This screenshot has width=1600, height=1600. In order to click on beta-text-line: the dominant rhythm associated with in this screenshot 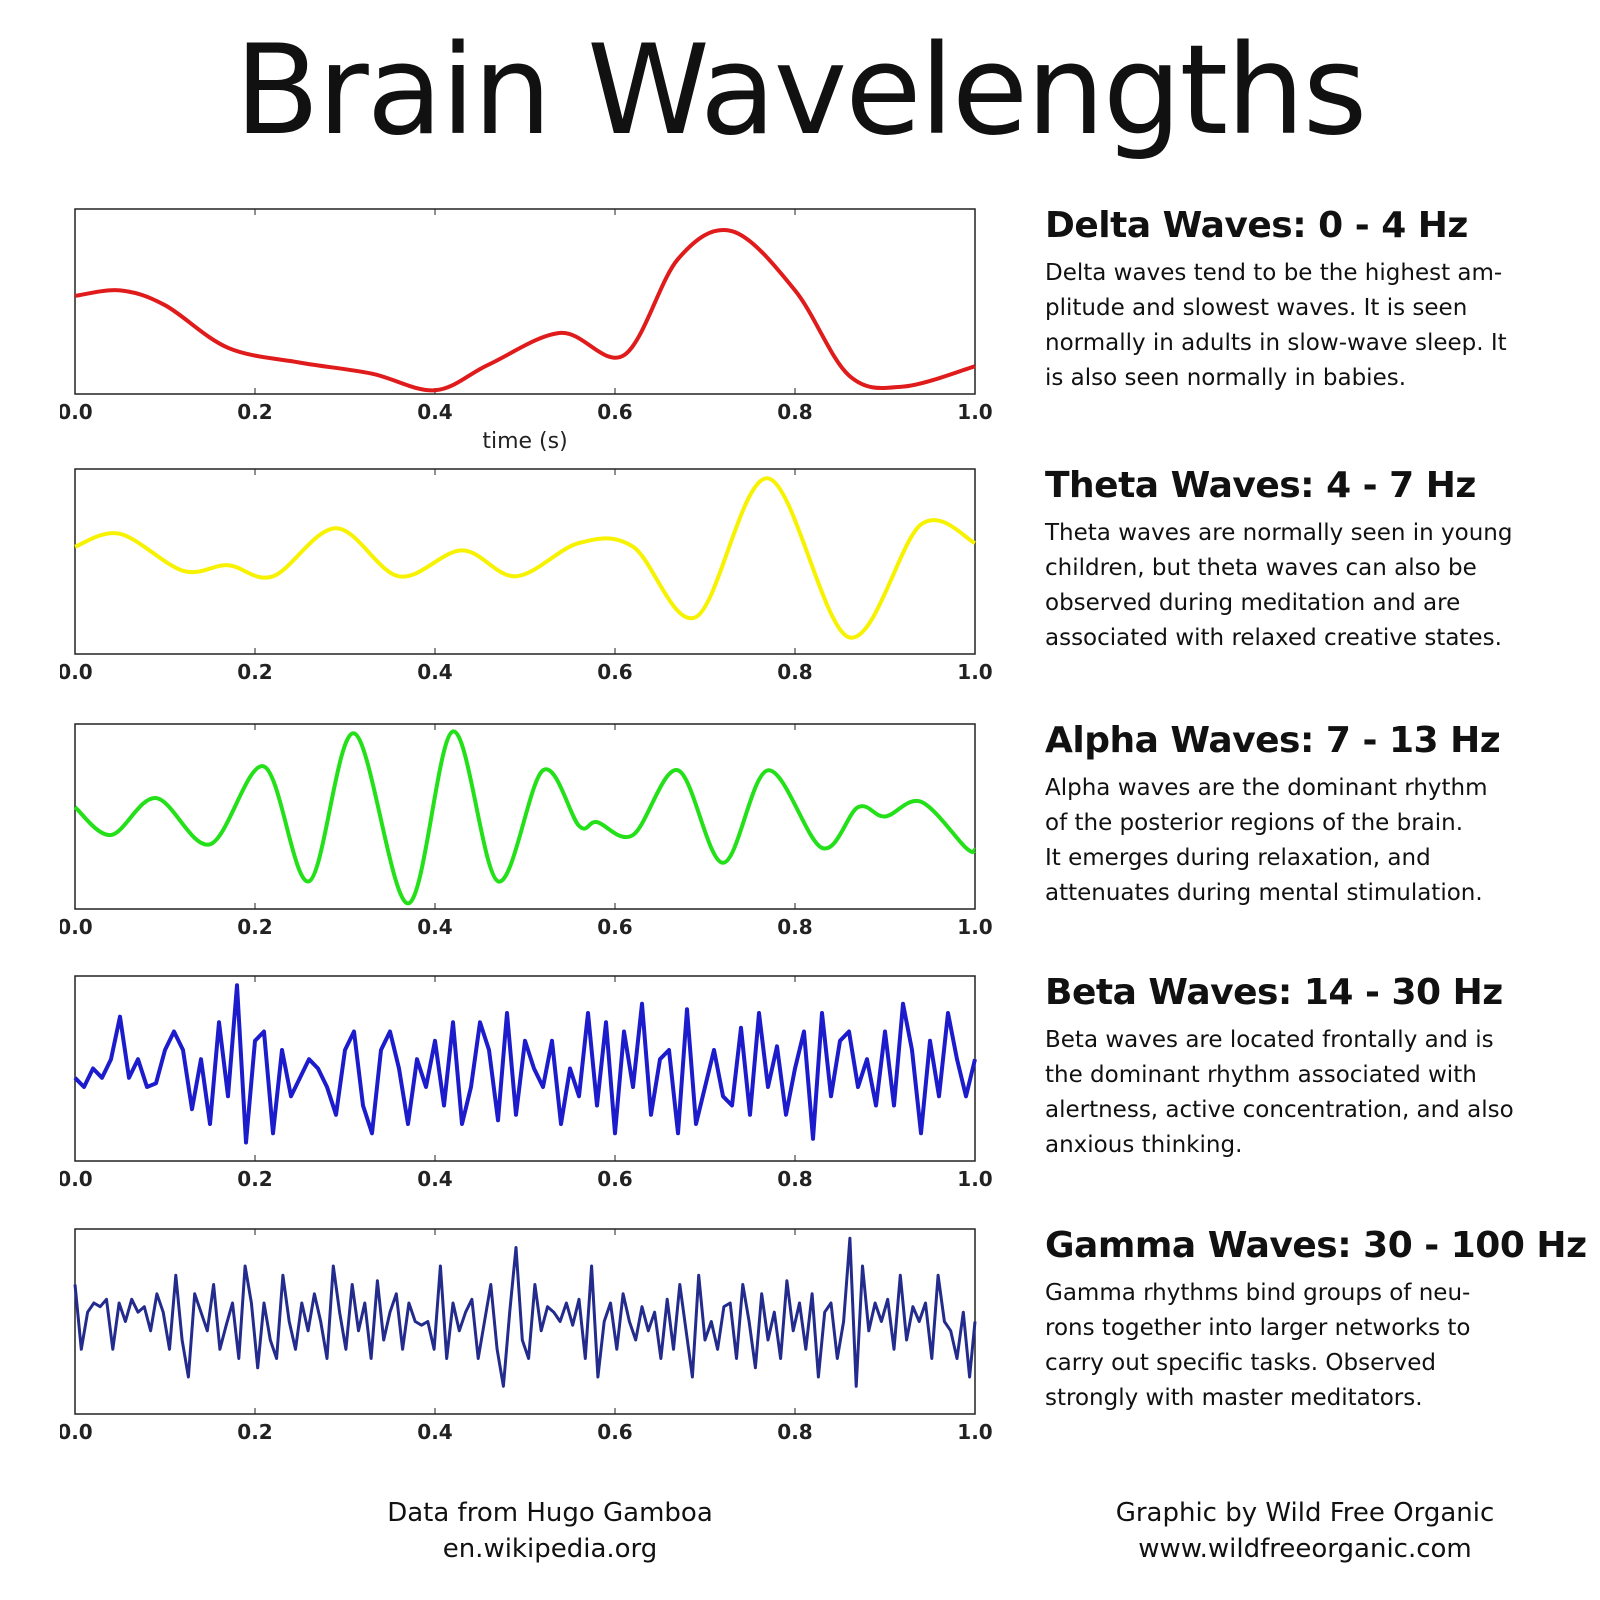, I will do `click(1261, 1075)`.